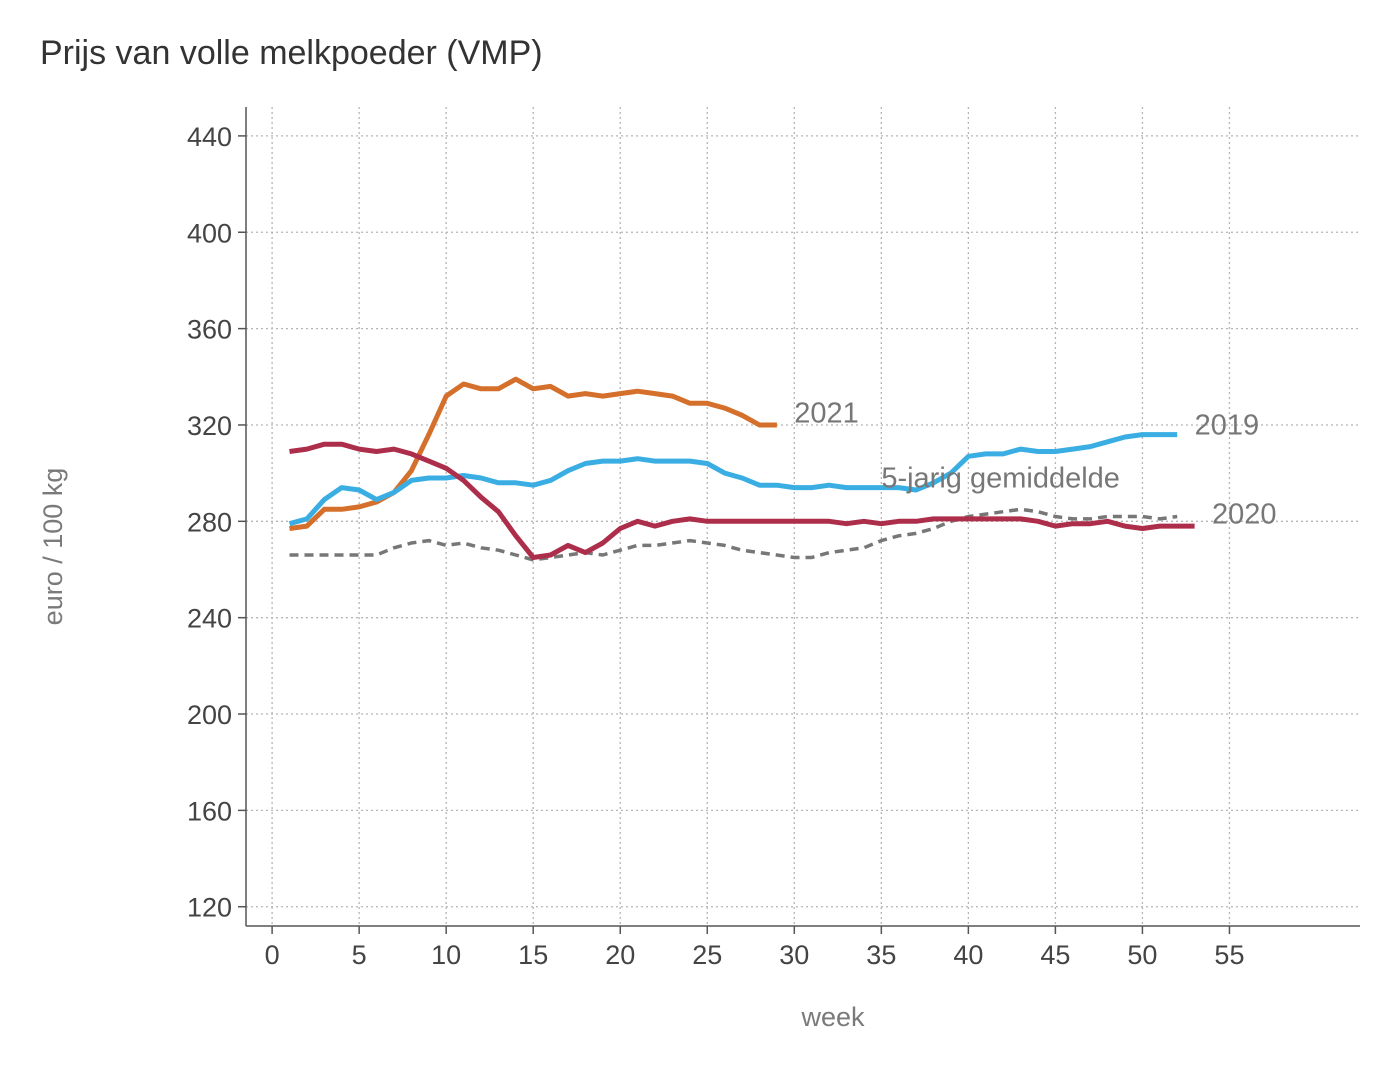  Describe the element at coordinates (733, 534) in the screenshot. I see `series-line-5-jarig-gemiddelde` at that location.